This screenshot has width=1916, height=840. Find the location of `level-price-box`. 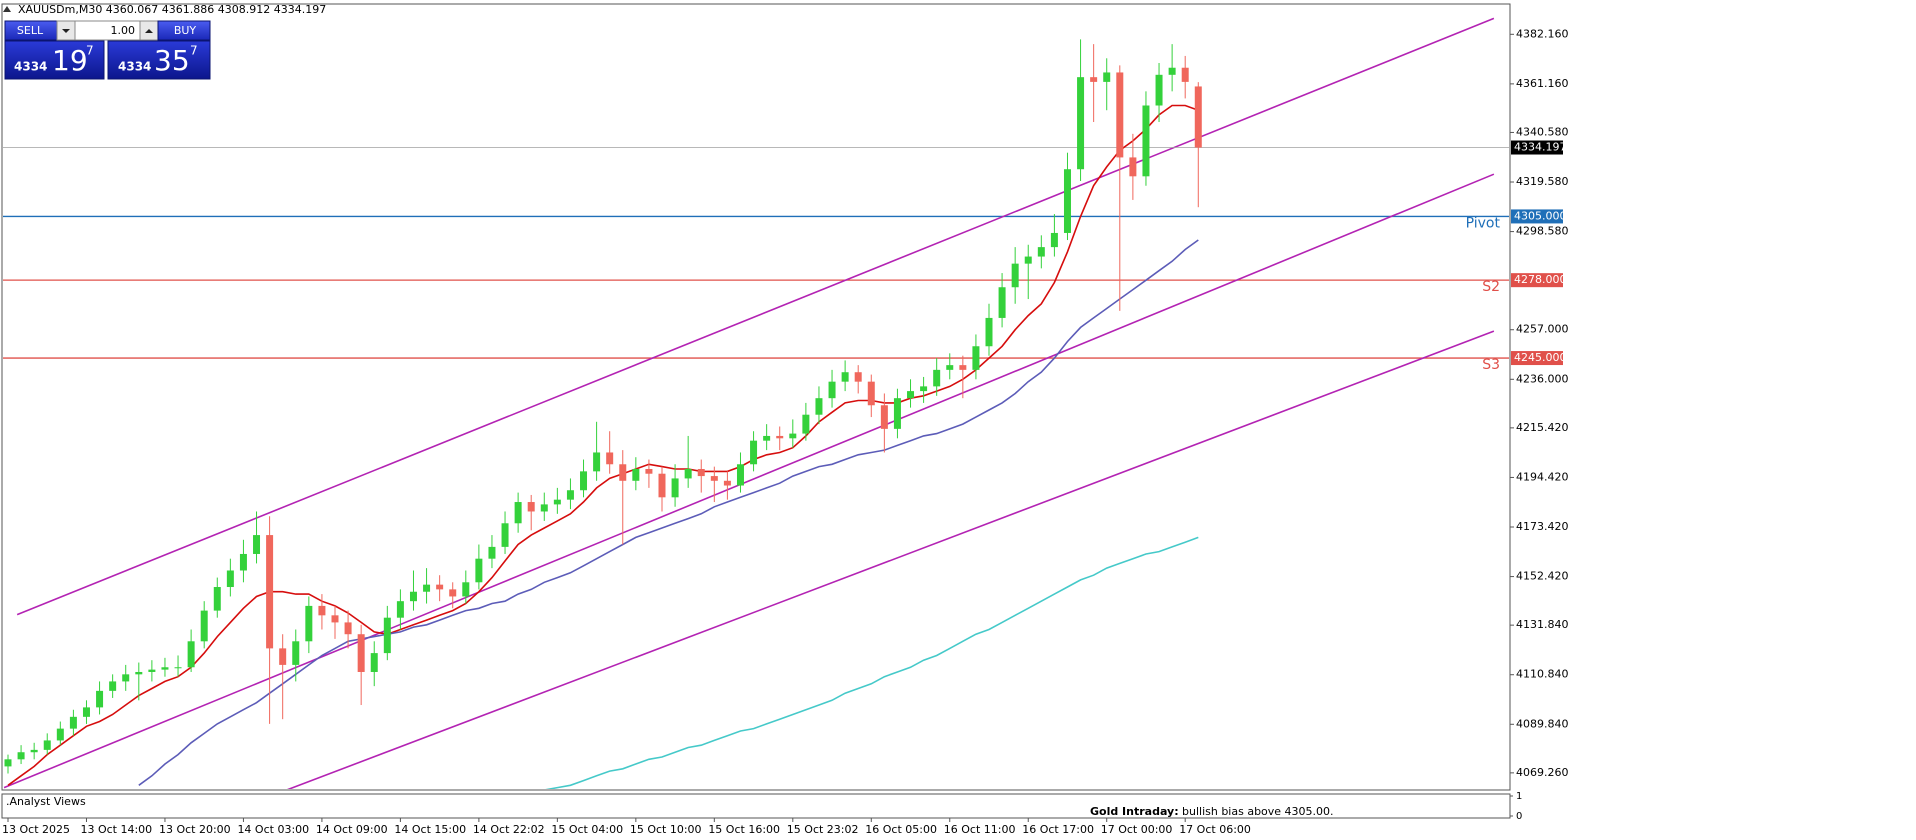

level-price-box is located at coordinates (1537, 216).